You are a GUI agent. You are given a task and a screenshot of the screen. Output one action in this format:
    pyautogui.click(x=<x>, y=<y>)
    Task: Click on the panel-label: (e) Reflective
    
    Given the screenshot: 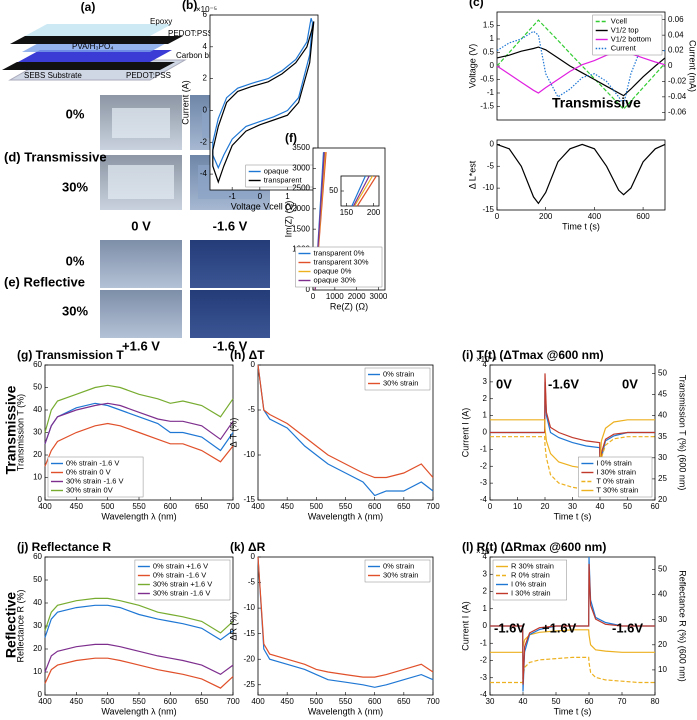 What is the action you would take?
    pyautogui.click(x=44, y=281)
    